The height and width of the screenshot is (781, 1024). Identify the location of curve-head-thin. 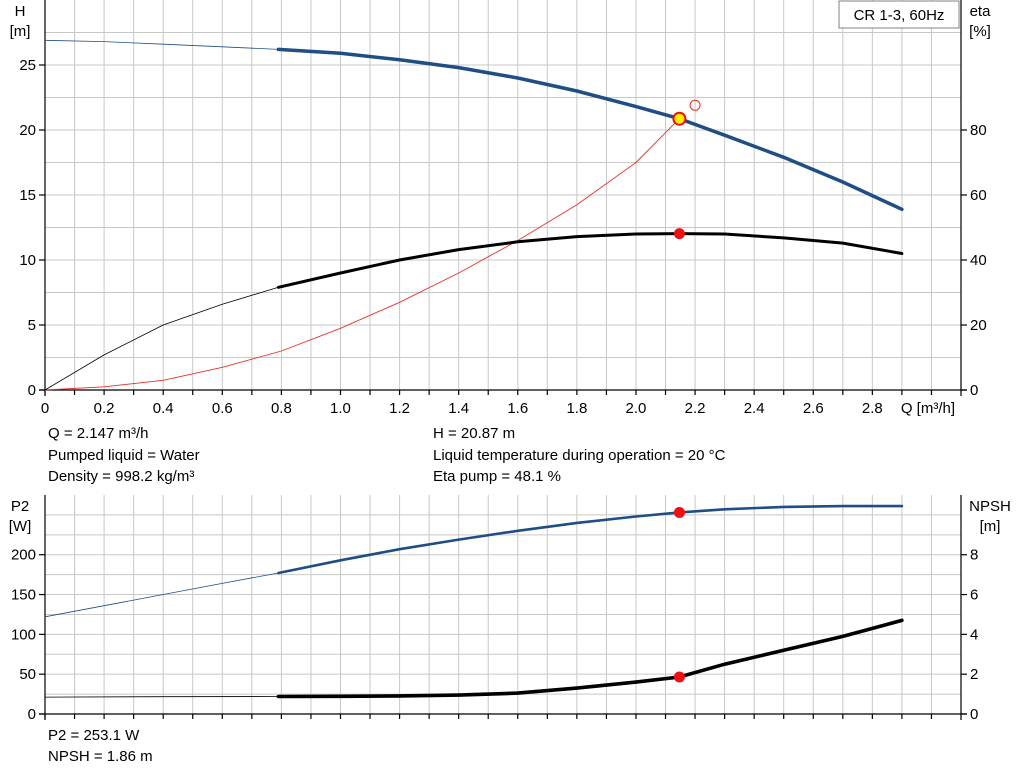
(161, 44).